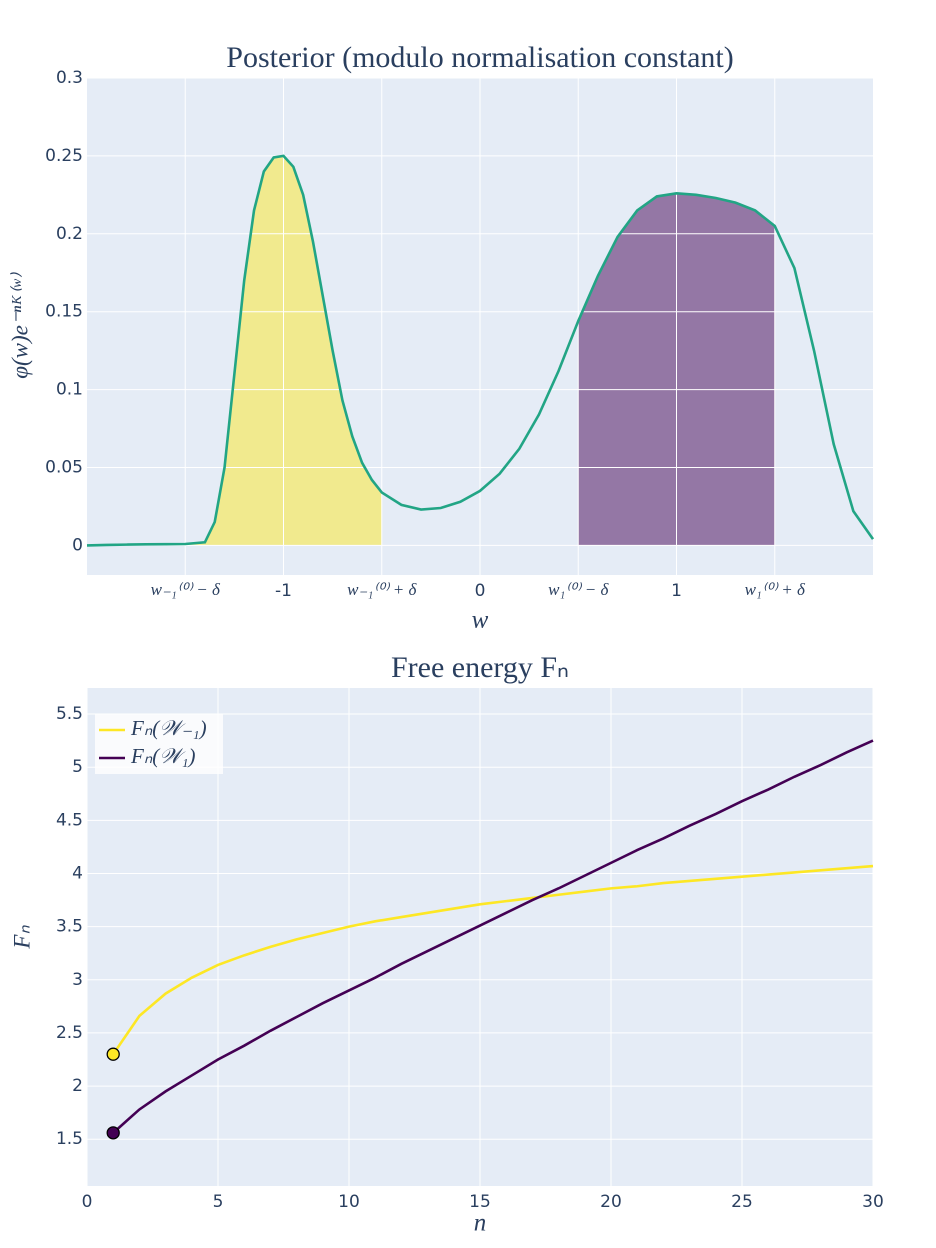  What do you see at coordinates (69, 390) in the screenshot?
I see `y-tick-label: 0.1` at bounding box center [69, 390].